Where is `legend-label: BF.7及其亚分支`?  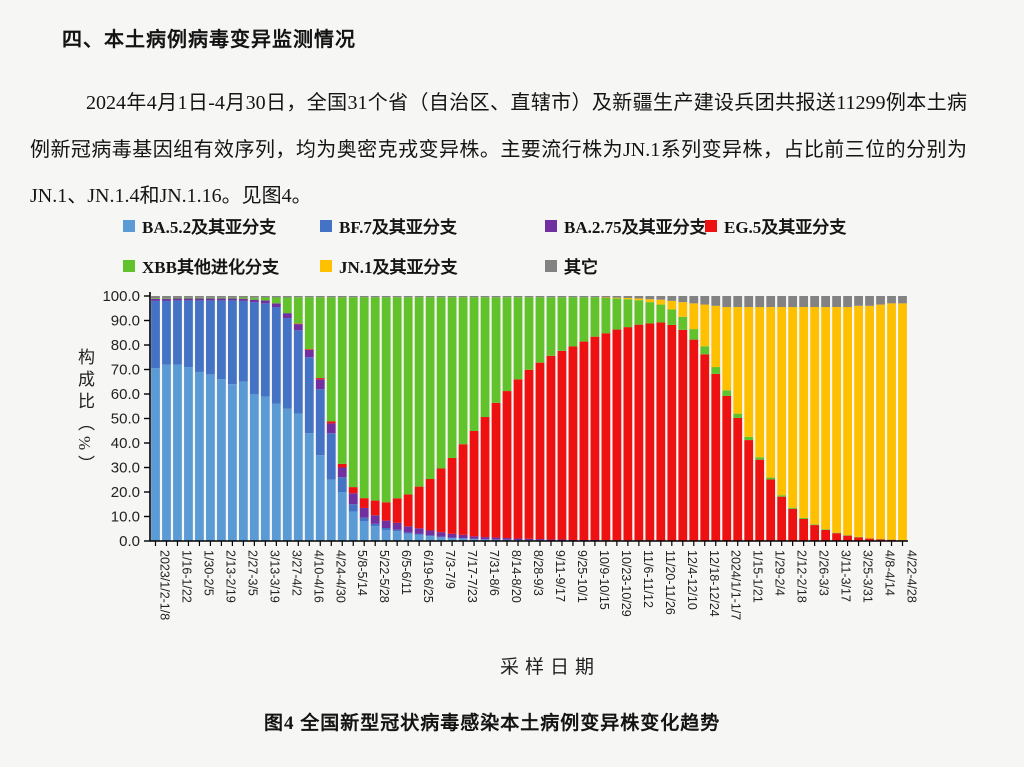 legend-label: BF.7及其亚分支 is located at coordinates (398, 227).